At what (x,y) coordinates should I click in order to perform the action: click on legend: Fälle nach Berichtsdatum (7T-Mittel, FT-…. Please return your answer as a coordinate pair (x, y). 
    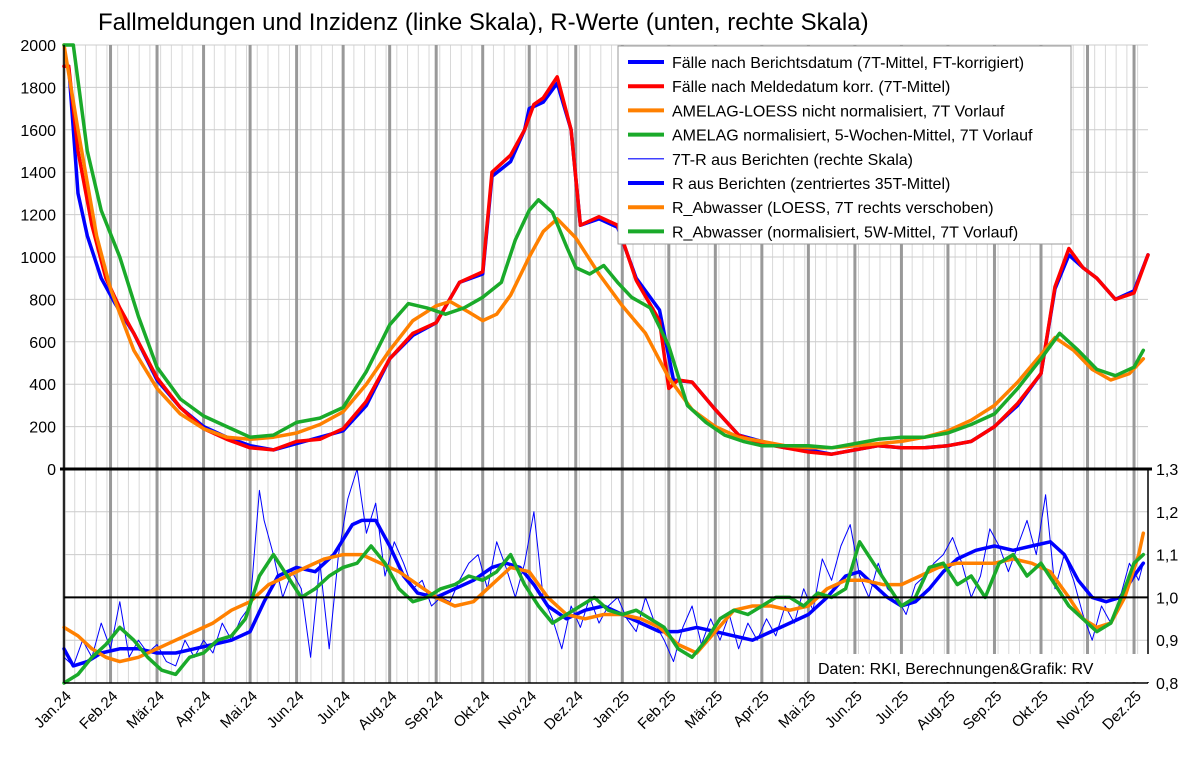
    Looking at the image, I should click on (844, 145).